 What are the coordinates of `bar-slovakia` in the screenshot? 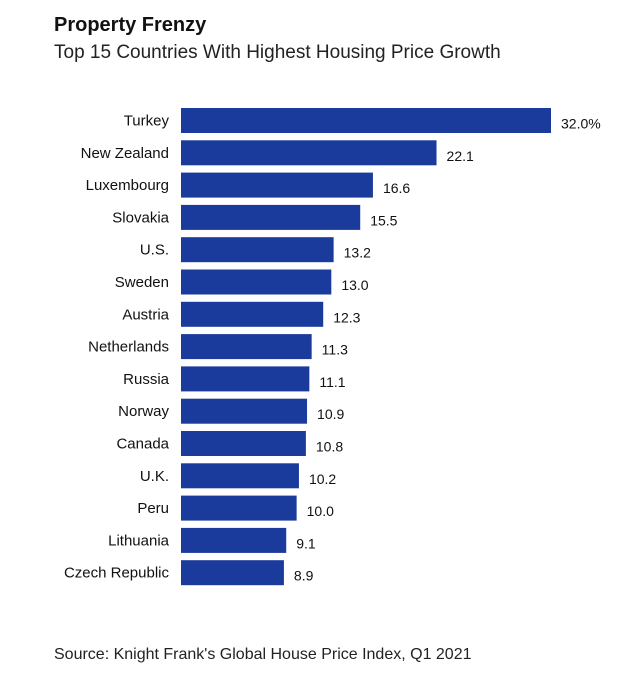 It's located at (271, 217).